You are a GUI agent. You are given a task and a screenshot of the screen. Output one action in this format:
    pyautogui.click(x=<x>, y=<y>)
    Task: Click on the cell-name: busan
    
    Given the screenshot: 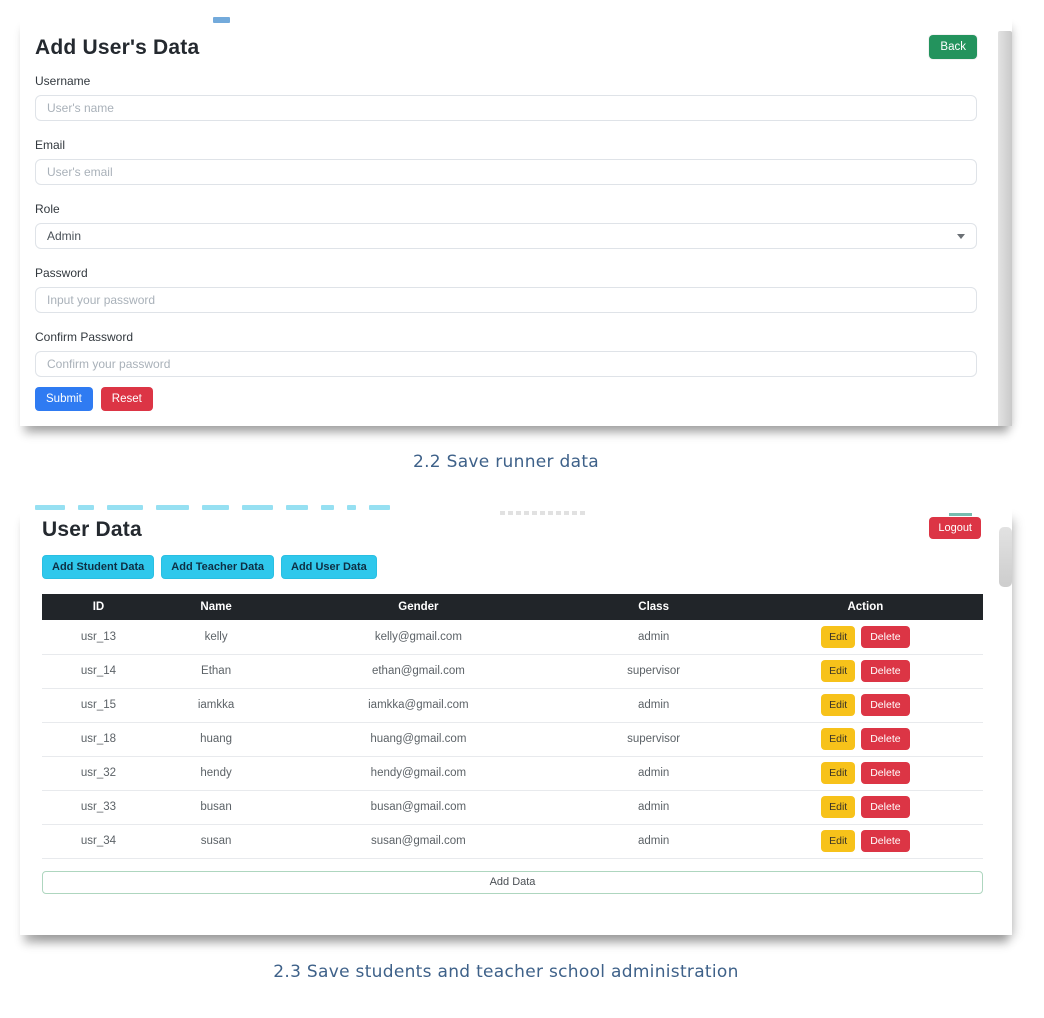 What is the action you would take?
    pyautogui.click(x=216, y=807)
    